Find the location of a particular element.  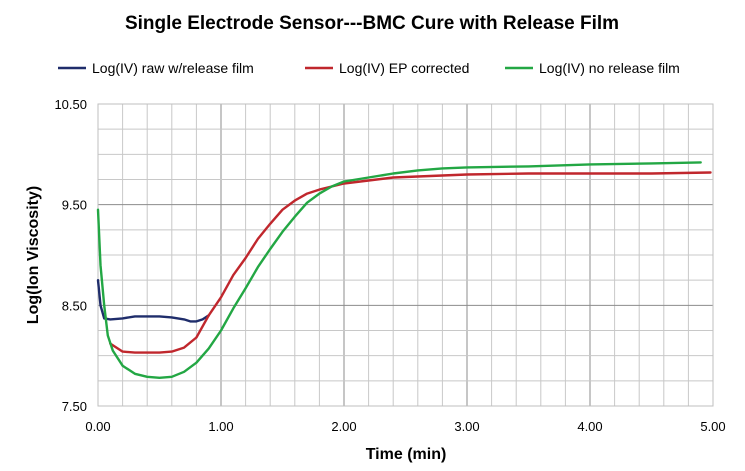

x-tick-label: 4.00 is located at coordinates (589, 426).